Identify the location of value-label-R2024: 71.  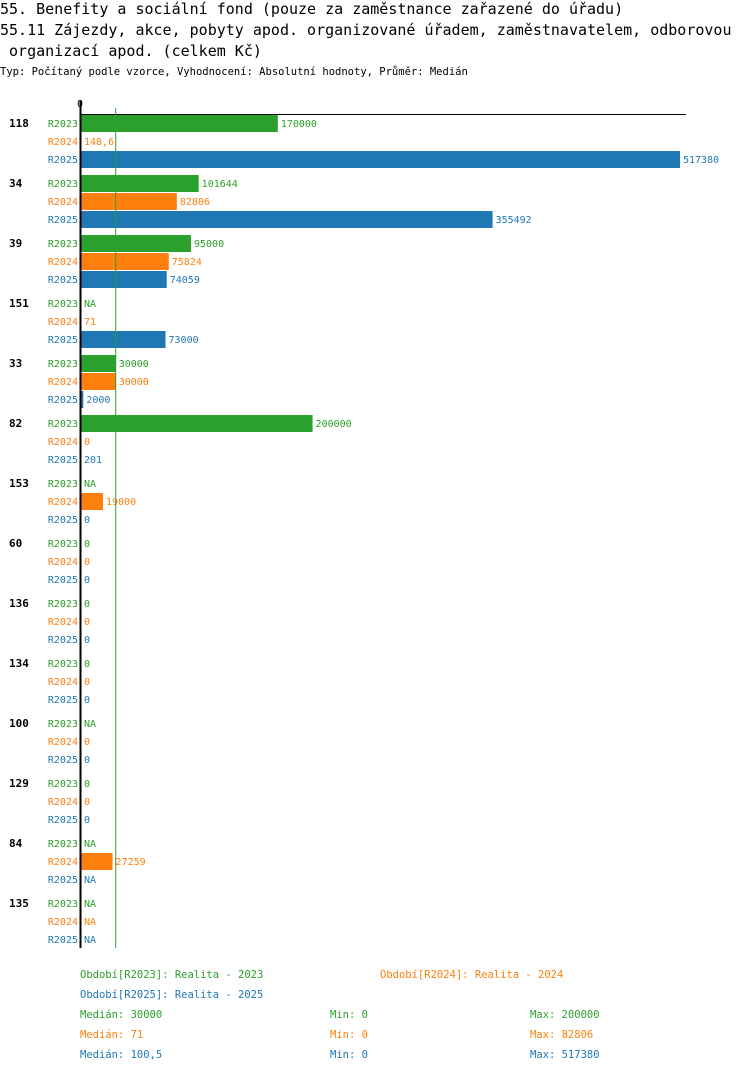
(90, 322).